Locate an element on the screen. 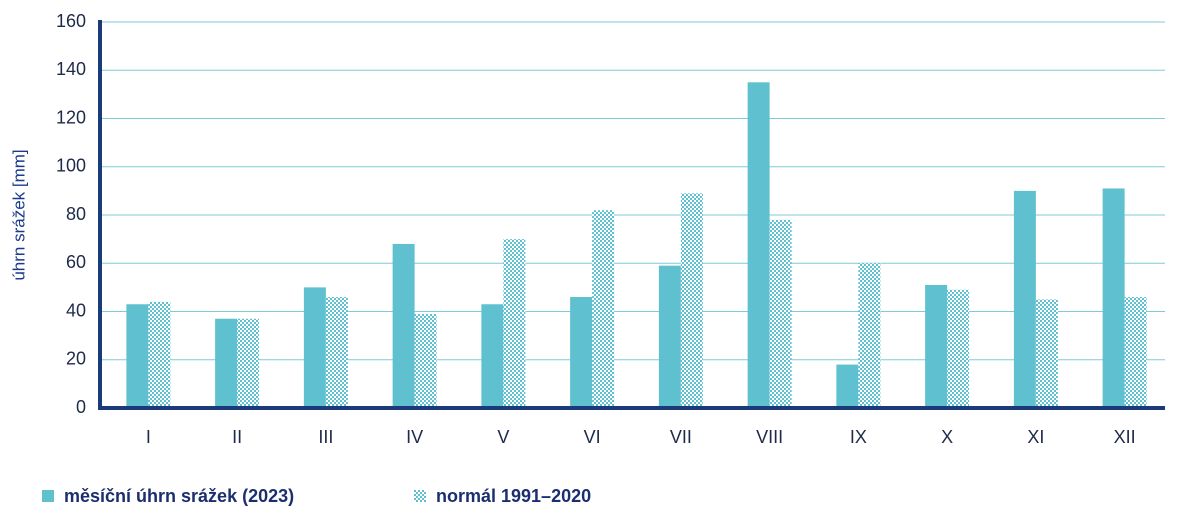 This screenshot has width=1179, height=515. legend-label: měsíční úhrn srážek (2023) is located at coordinates (179, 496).